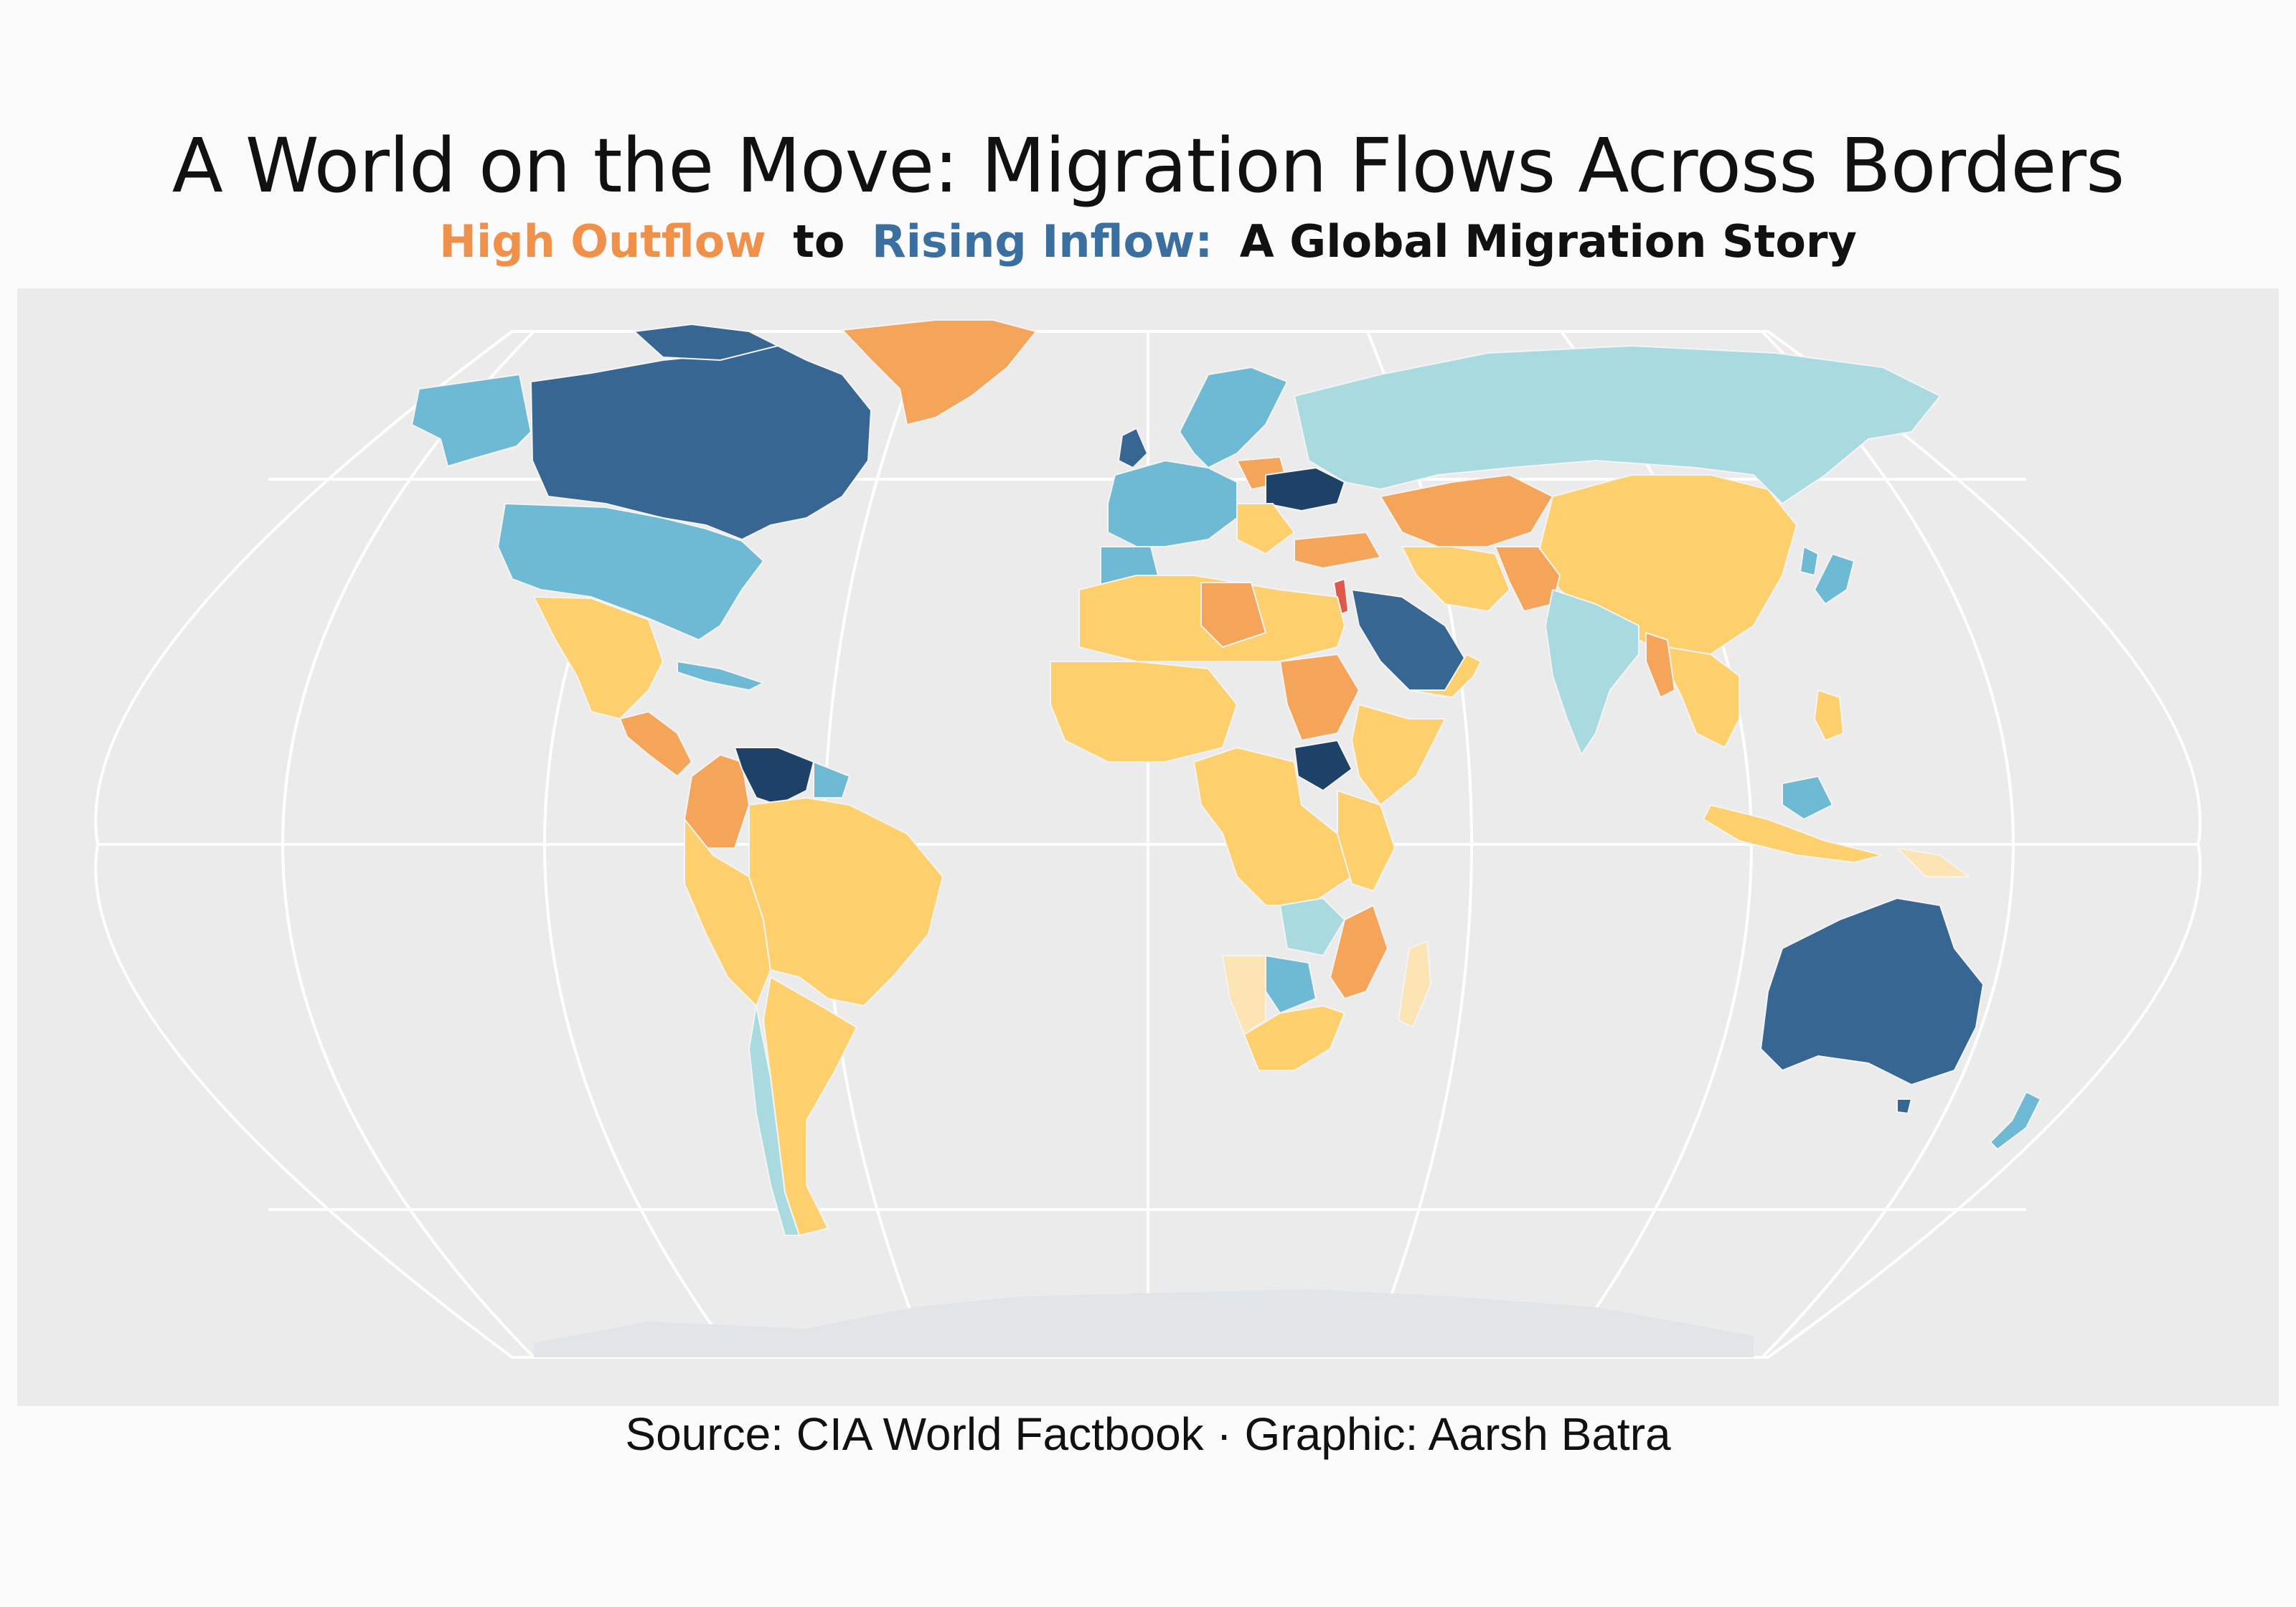 Image resolution: width=2296 pixels, height=1607 pixels. Describe the element at coordinates (1456, 579) in the screenshot. I see `region-iran` at that location.